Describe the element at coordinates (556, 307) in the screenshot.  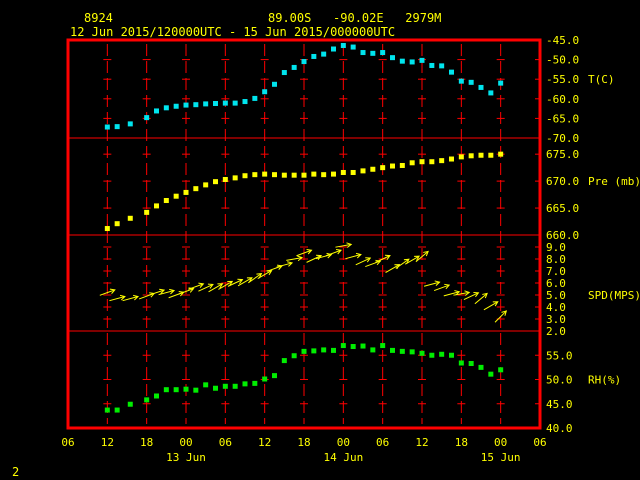
I see `tick-label-wind: 4.0` at that location.